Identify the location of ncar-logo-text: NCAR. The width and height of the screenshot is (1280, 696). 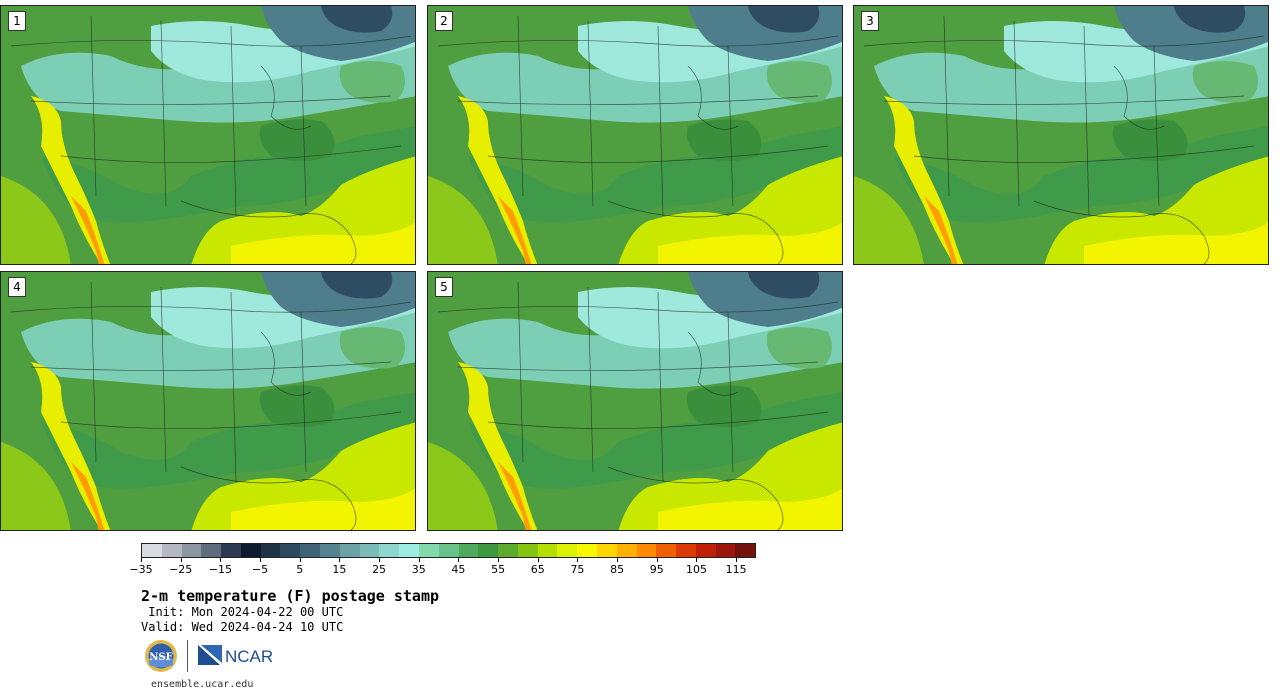
(248, 656).